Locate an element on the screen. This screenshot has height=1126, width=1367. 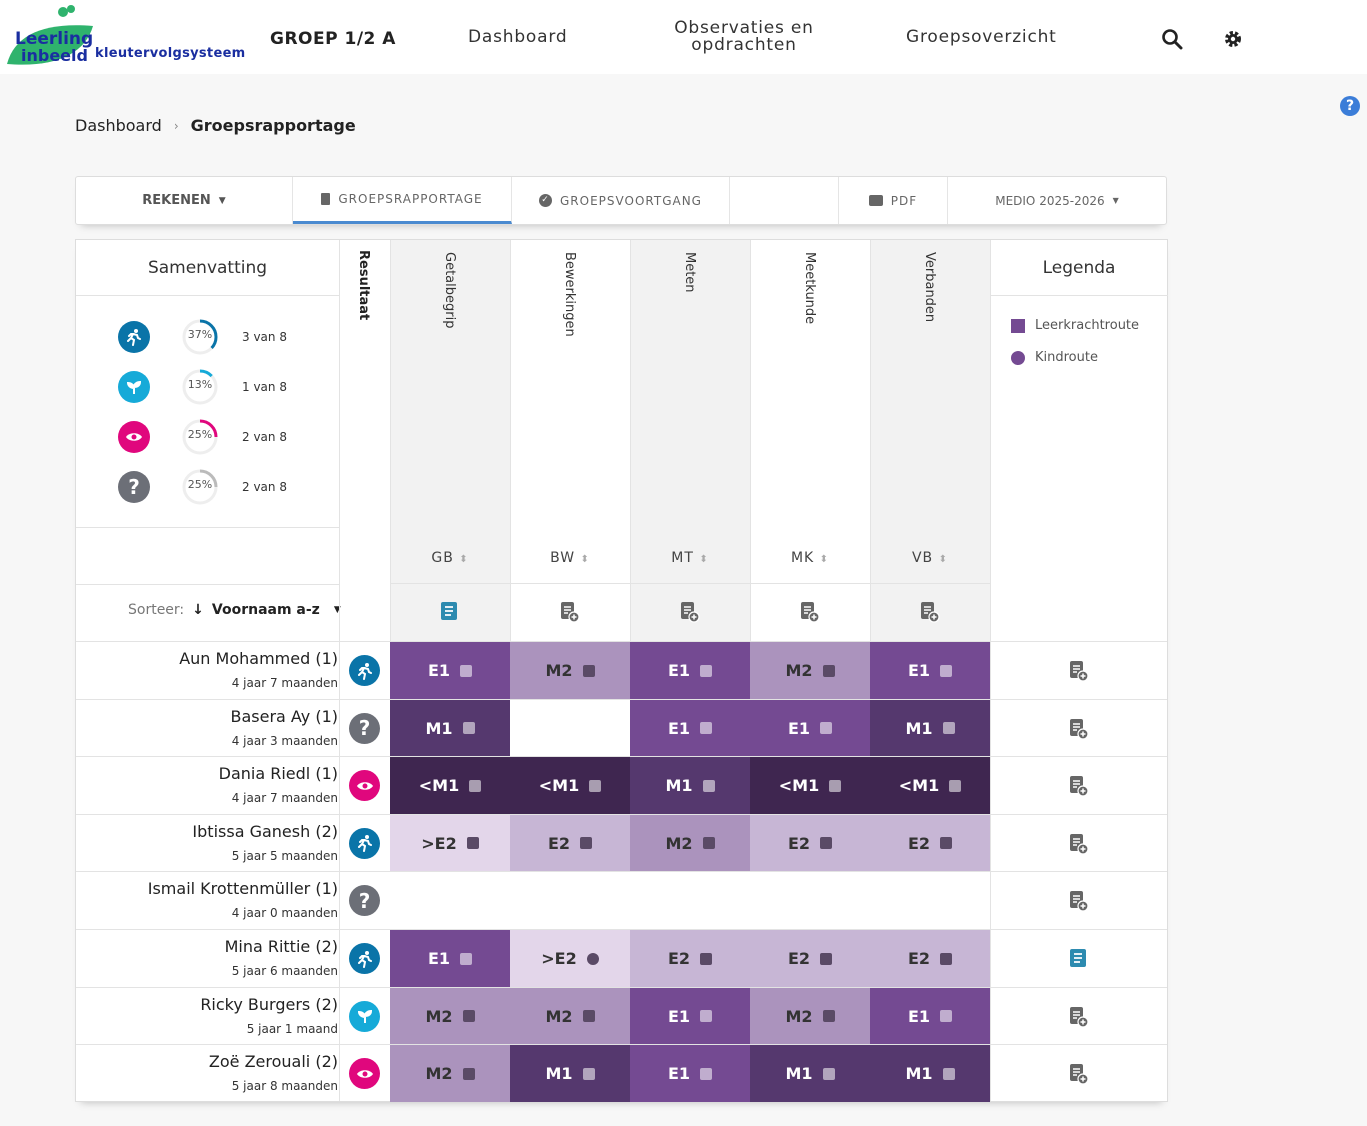
tab-groepsvoortgang: ✓ GROEPSVOORTGANG is located at coordinates (621, 200).